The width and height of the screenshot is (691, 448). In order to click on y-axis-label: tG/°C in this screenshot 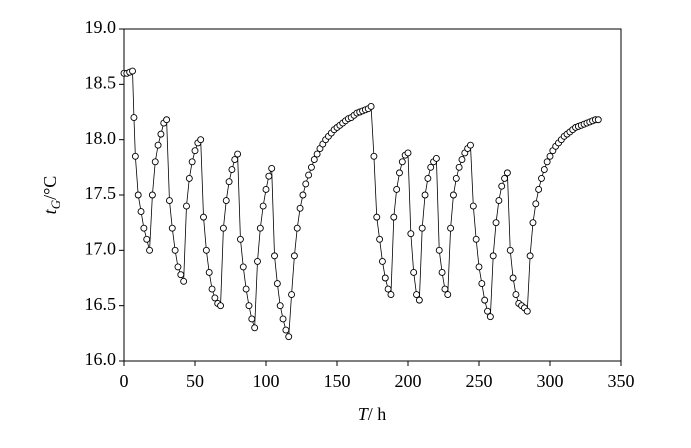, I will do `click(51, 195)`.